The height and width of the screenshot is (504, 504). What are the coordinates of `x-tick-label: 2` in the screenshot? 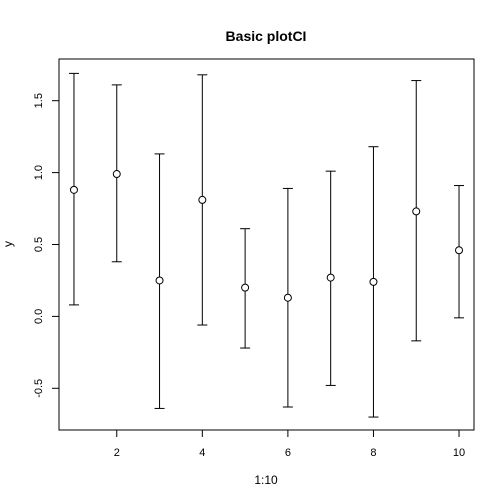 It's located at (117, 453).